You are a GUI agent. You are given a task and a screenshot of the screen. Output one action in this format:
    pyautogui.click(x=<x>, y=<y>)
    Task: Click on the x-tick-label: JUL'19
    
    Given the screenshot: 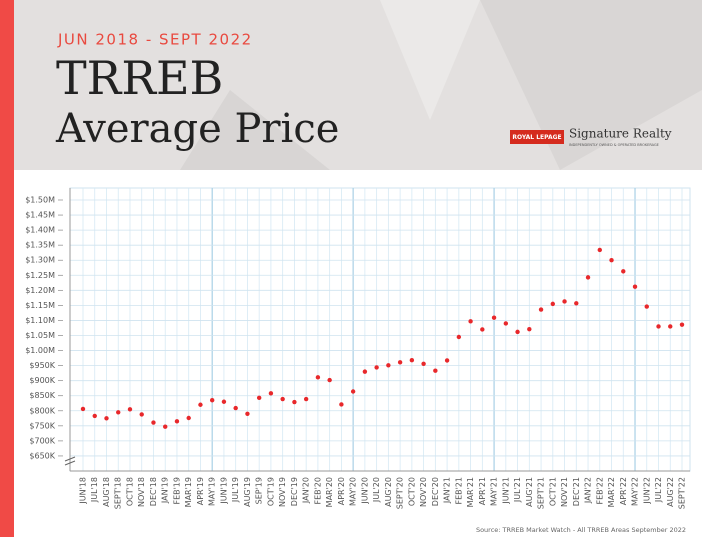 What is the action you would take?
    pyautogui.click(x=235, y=490)
    